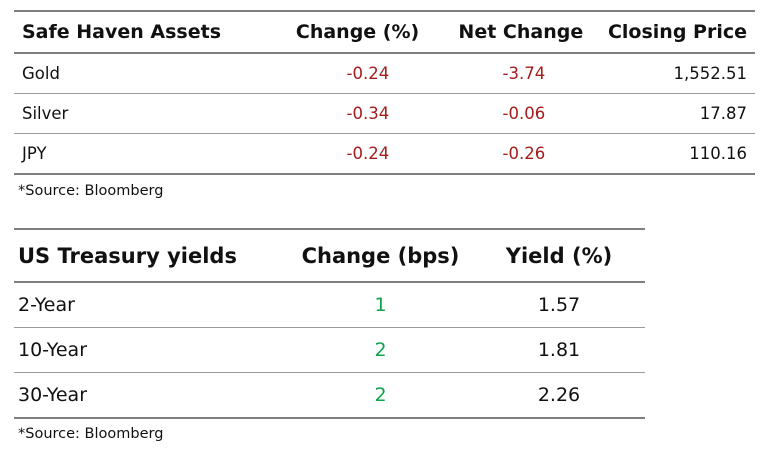 Image resolution: width=772 pixels, height=459 pixels. What do you see at coordinates (380, 255) in the screenshot?
I see `header-change-bps: Change (bps)` at bounding box center [380, 255].